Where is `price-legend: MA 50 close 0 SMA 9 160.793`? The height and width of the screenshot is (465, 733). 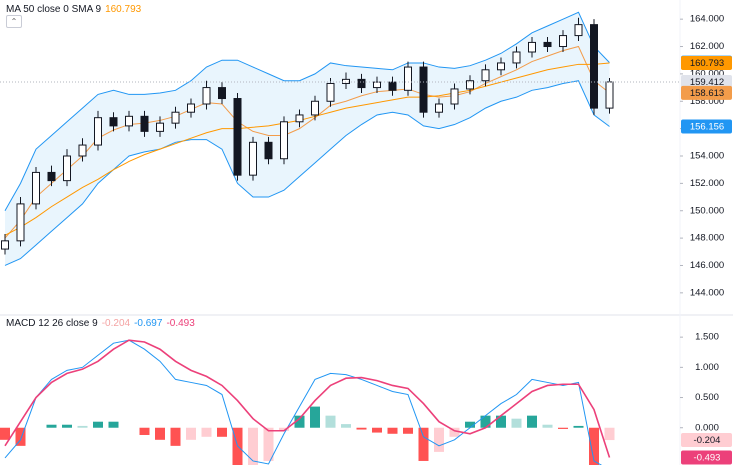
price-legend: MA 50 close 0 SMA 9 160.793 is located at coordinates (75, 9).